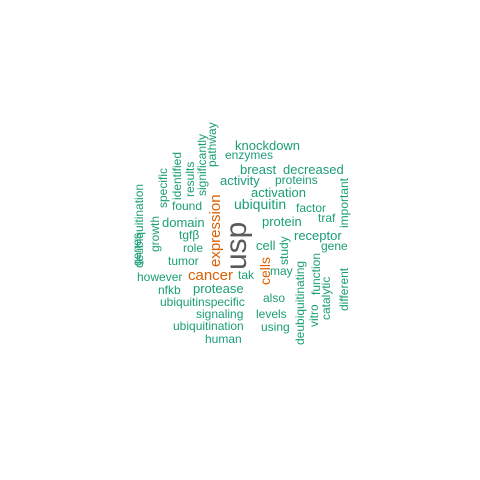 The width and height of the screenshot is (480, 480). What do you see at coordinates (344, 289) in the screenshot?
I see `word-different: different` at bounding box center [344, 289].